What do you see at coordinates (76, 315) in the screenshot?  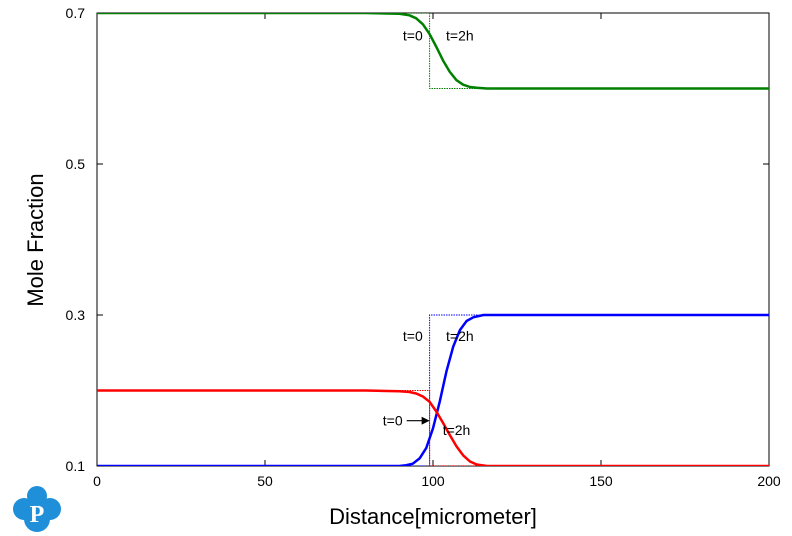 I see `y-tick-label: 0.3` at bounding box center [76, 315].